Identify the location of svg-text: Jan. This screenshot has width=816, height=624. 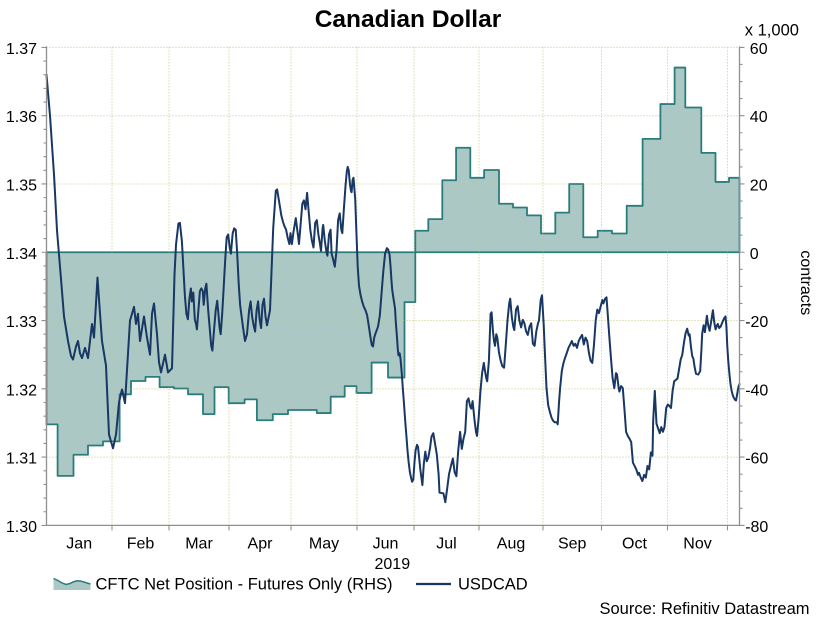
(79, 544).